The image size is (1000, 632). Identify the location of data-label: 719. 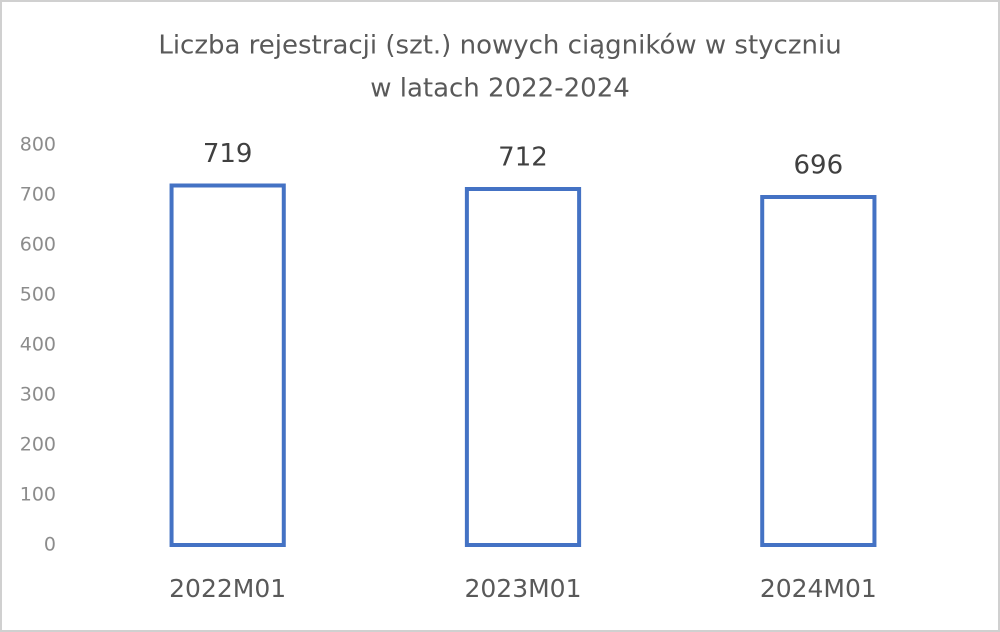
(228, 154).